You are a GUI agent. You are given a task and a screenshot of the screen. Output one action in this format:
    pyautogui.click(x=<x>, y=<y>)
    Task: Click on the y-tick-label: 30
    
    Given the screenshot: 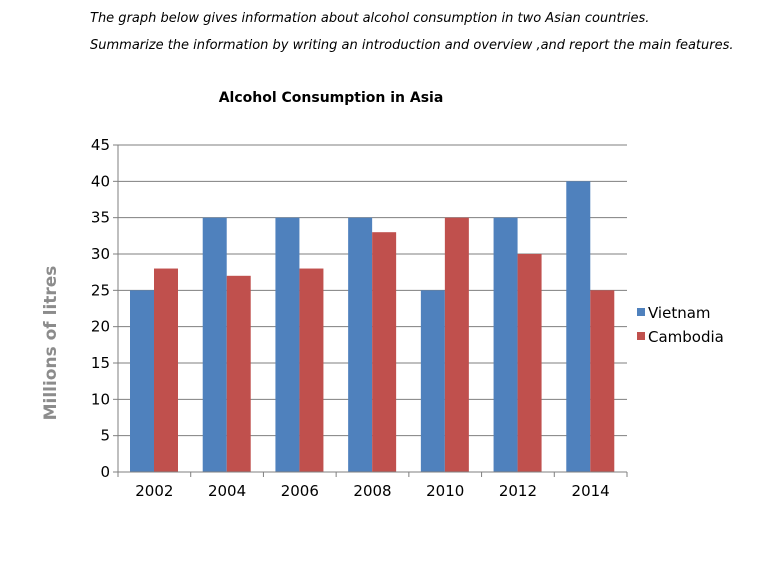 What is the action you would take?
    pyautogui.click(x=100, y=254)
    